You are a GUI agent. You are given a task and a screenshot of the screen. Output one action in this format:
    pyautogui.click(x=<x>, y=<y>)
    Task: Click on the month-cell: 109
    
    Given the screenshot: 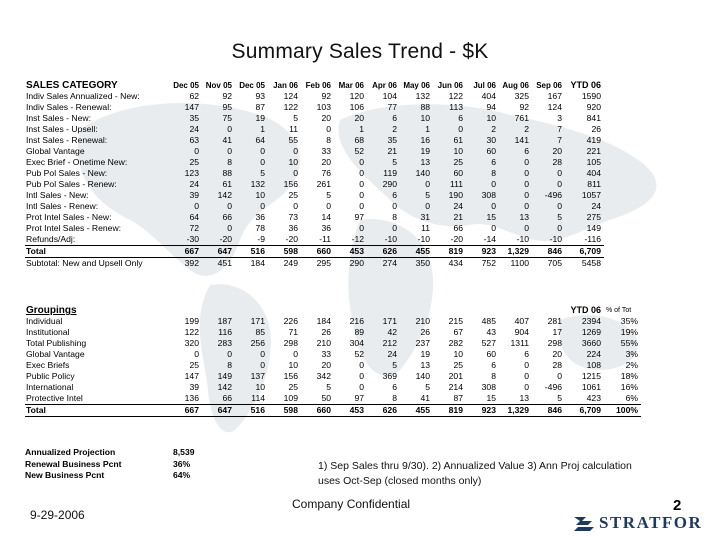 What is the action you would take?
    pyautogui.click(x=290, y=398)
    